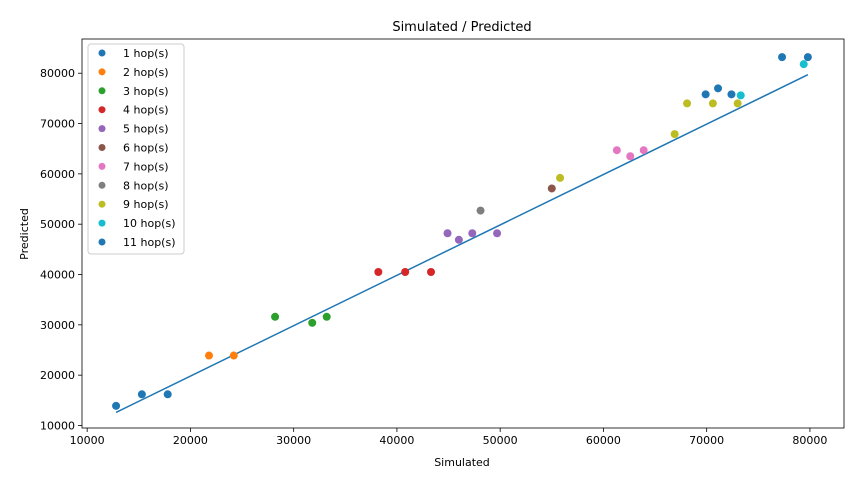  Describe the element at coordinates (57, 73) in the screenshot. I see `y-tick-label: 80000` at that location.